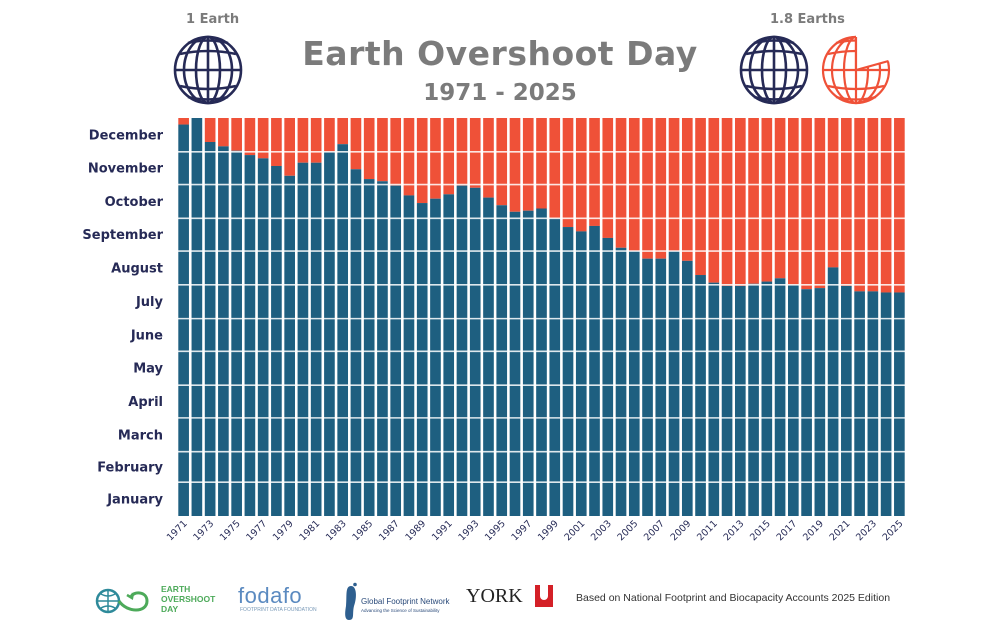  Describe the element at coordinates (230, 530) in the screenshot. I see `x-tick-label: 1975` at that location.